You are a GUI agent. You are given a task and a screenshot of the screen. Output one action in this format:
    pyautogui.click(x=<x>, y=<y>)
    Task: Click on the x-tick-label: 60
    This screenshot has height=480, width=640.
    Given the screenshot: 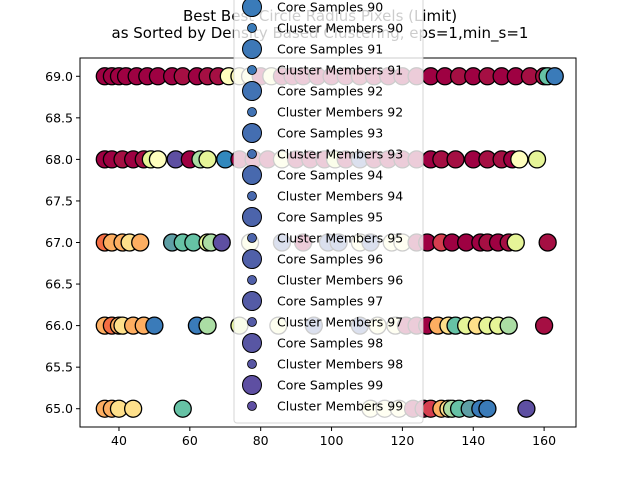 What is the action you would take?
    pyautogui.click(x=190, y=440)
    